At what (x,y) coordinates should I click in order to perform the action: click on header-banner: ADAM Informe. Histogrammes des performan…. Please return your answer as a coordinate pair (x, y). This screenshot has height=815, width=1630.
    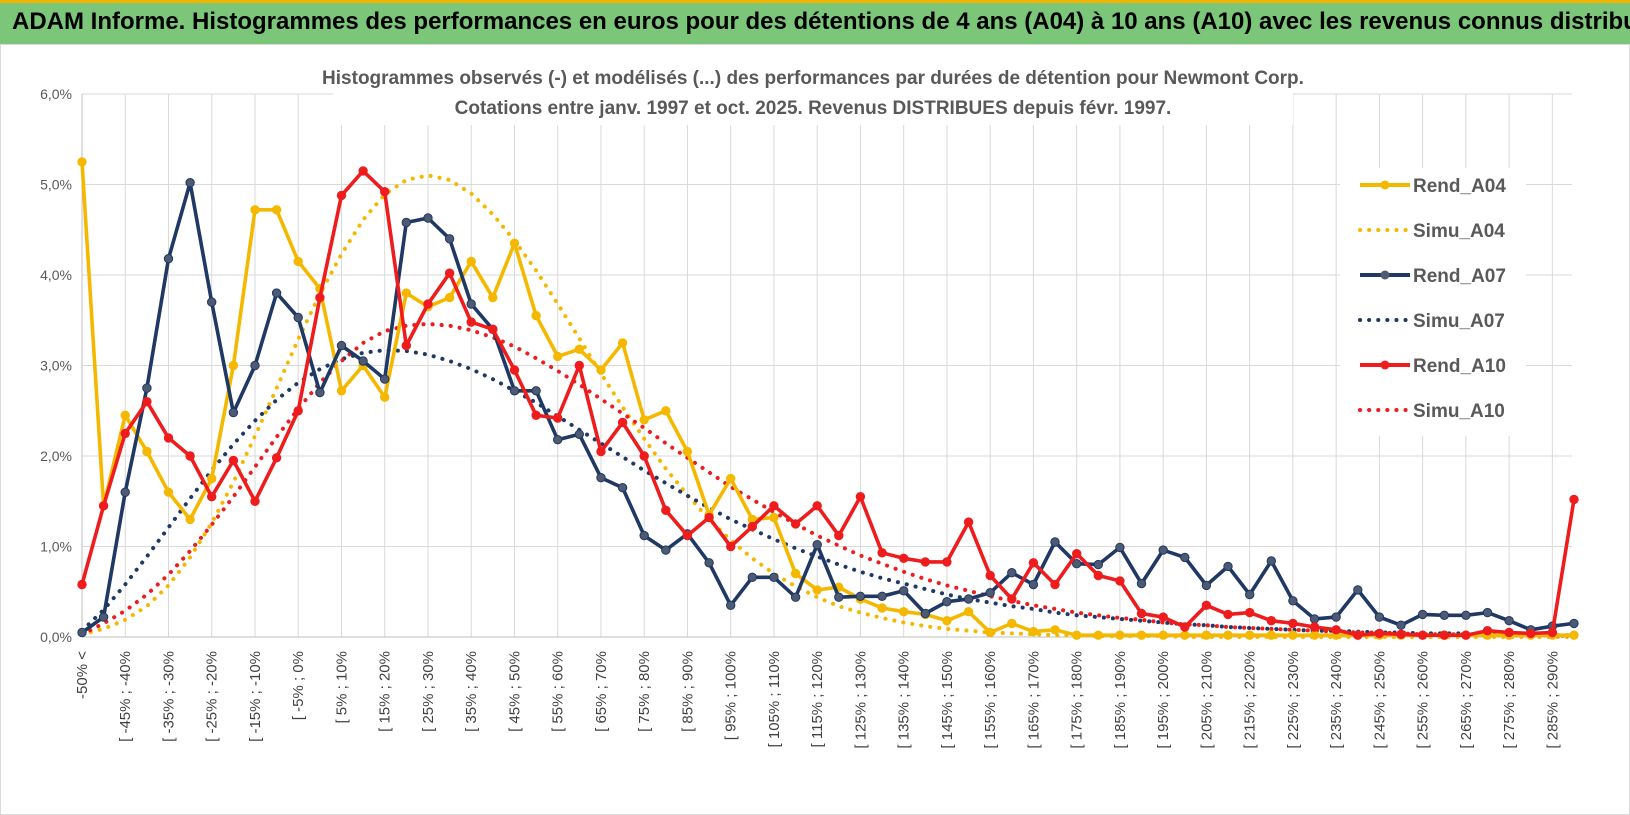
    Looking at the image, I should click on (815, 22).